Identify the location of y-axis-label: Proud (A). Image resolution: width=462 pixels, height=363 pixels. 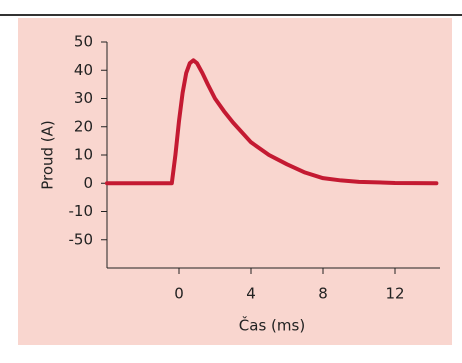
(48, 155).